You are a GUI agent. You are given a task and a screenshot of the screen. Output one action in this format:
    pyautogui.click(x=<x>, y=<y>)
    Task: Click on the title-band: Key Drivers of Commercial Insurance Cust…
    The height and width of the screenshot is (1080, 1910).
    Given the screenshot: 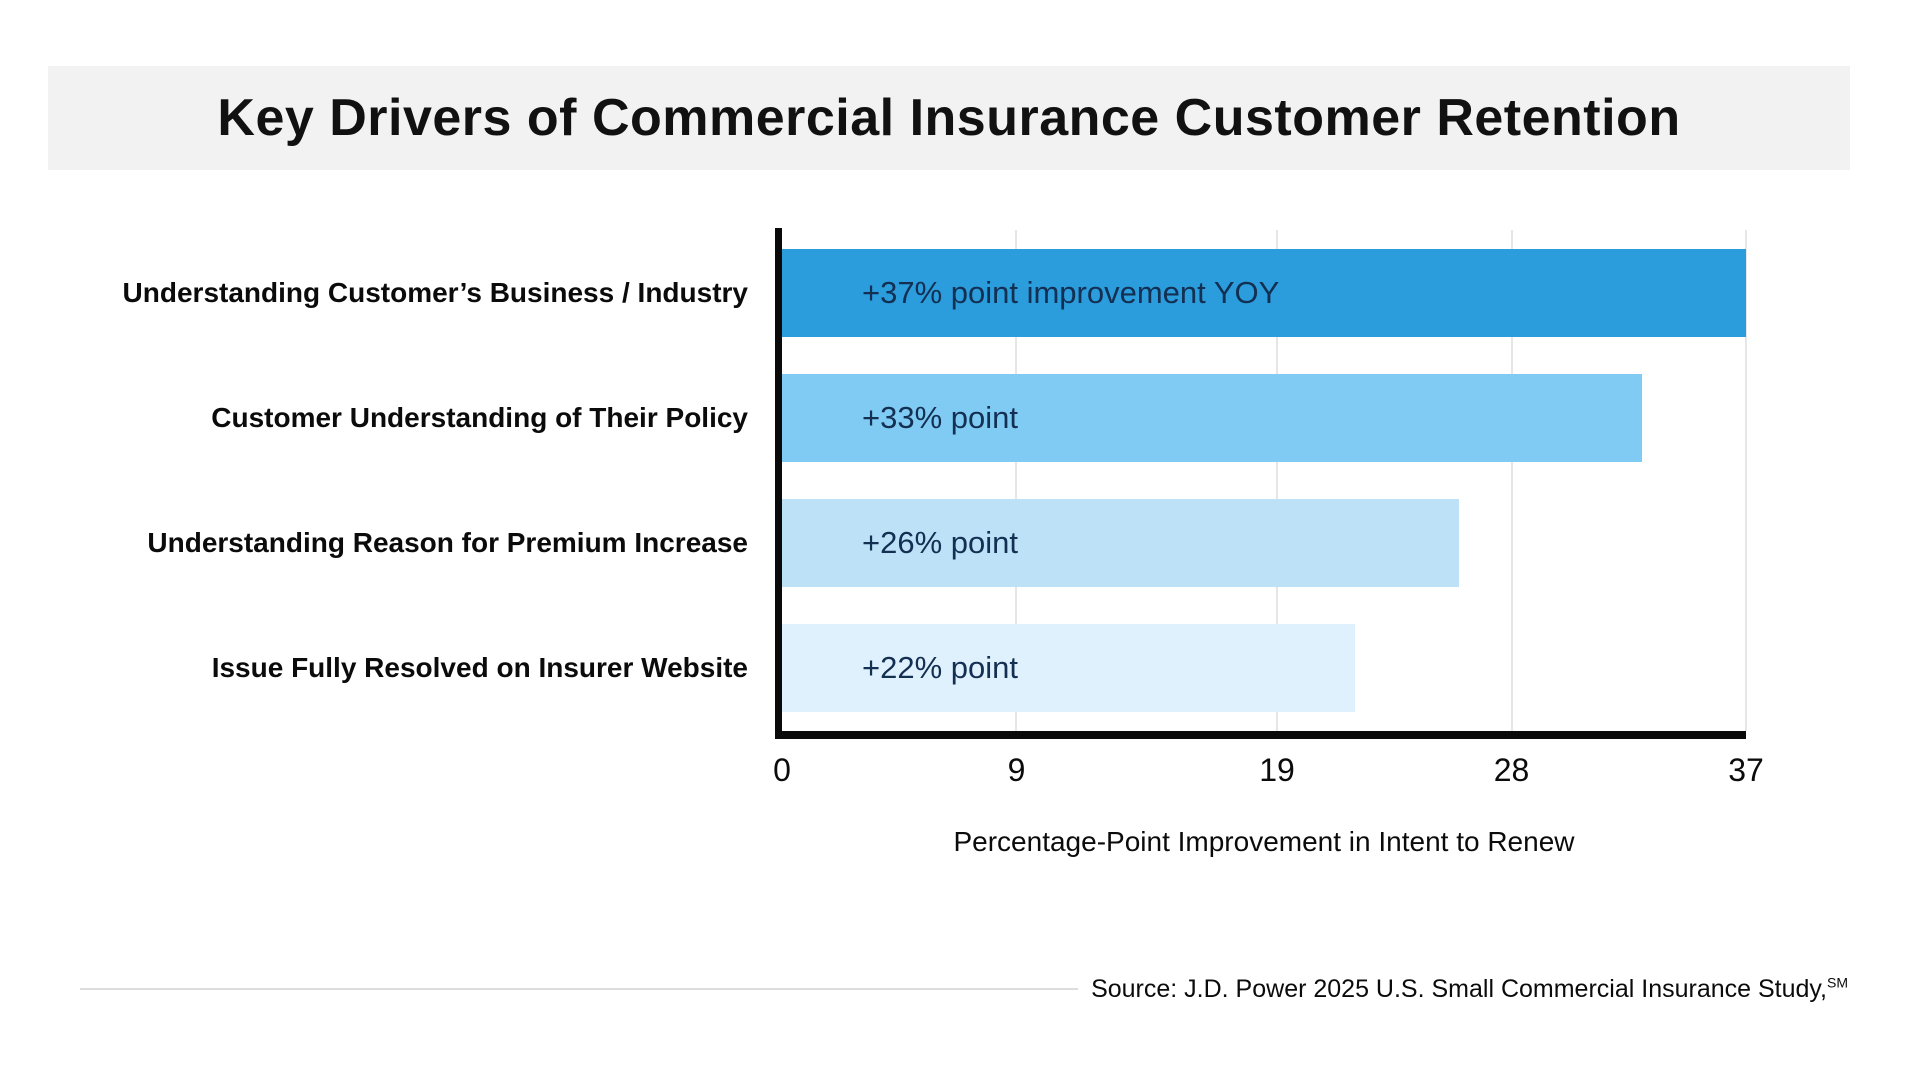 What is the action you would take?
    pyautogui.click(x=949, y=118)
    